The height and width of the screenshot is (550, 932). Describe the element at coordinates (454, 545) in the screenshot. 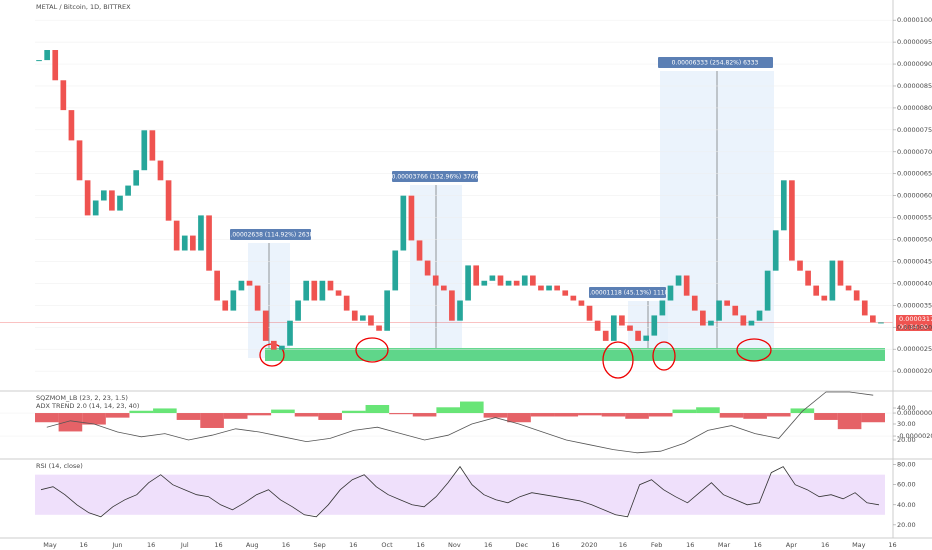

I see `x-tick-label: Nov` at that location.